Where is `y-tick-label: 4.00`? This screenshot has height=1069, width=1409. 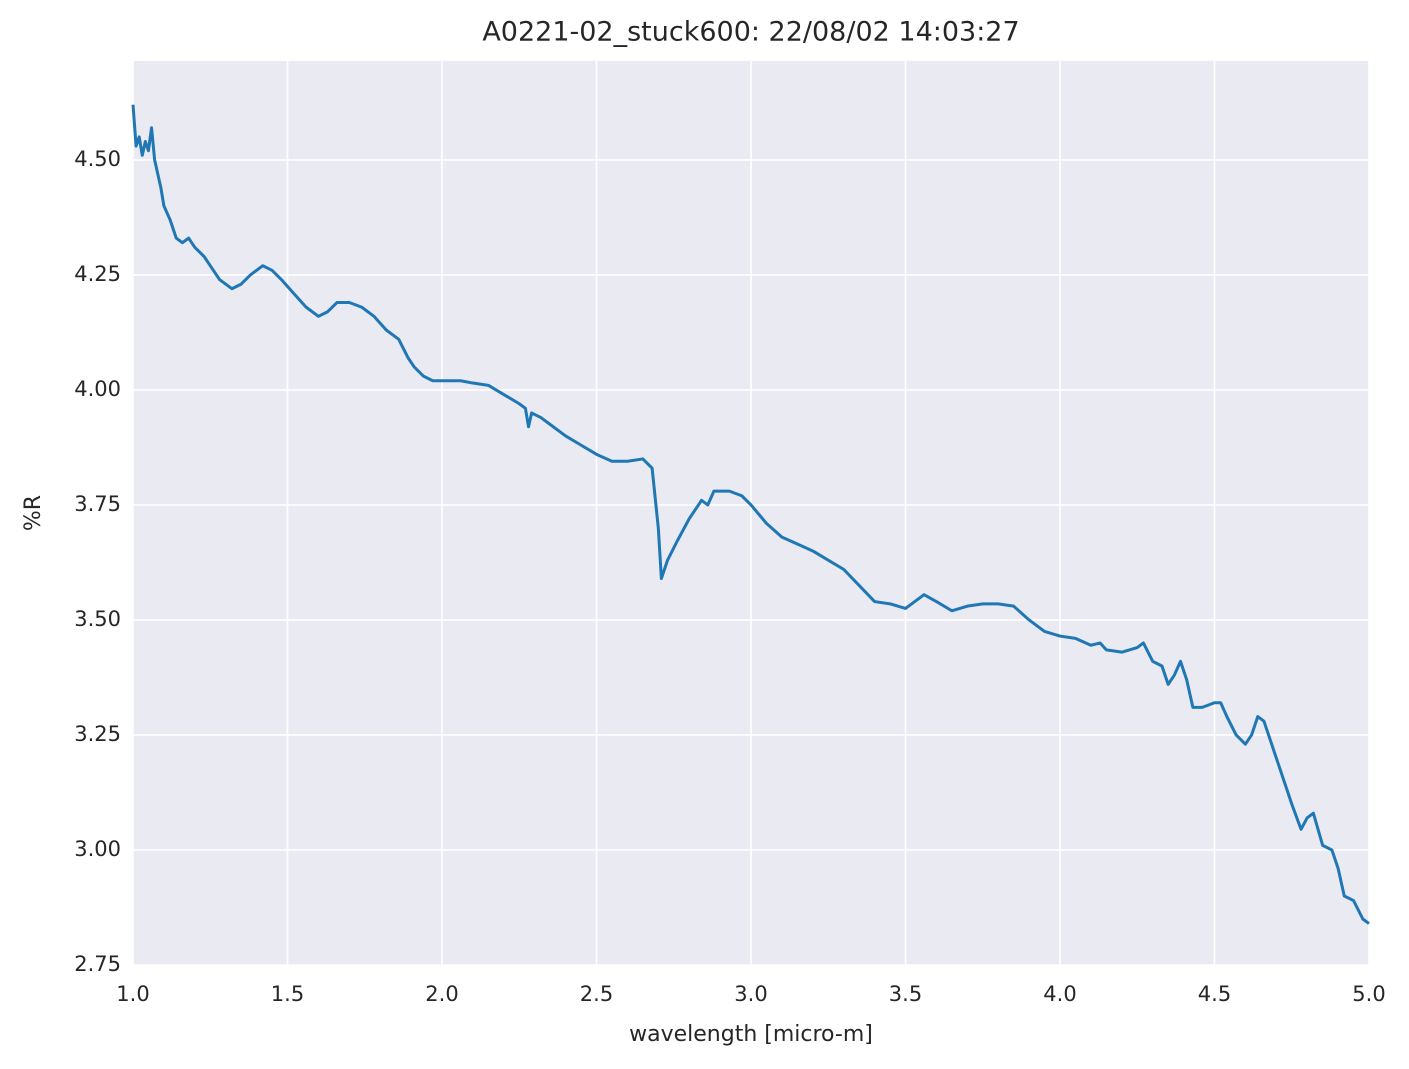 y-tick-label: 4.00 is located at coordinates (97, 389).